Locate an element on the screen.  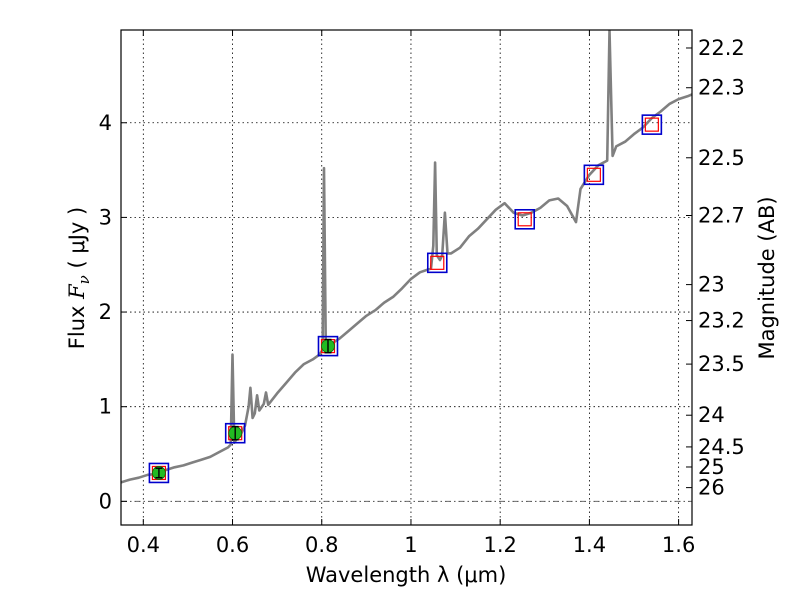
magnitude-tick-label: 25 is located at coordinates (711, 467).